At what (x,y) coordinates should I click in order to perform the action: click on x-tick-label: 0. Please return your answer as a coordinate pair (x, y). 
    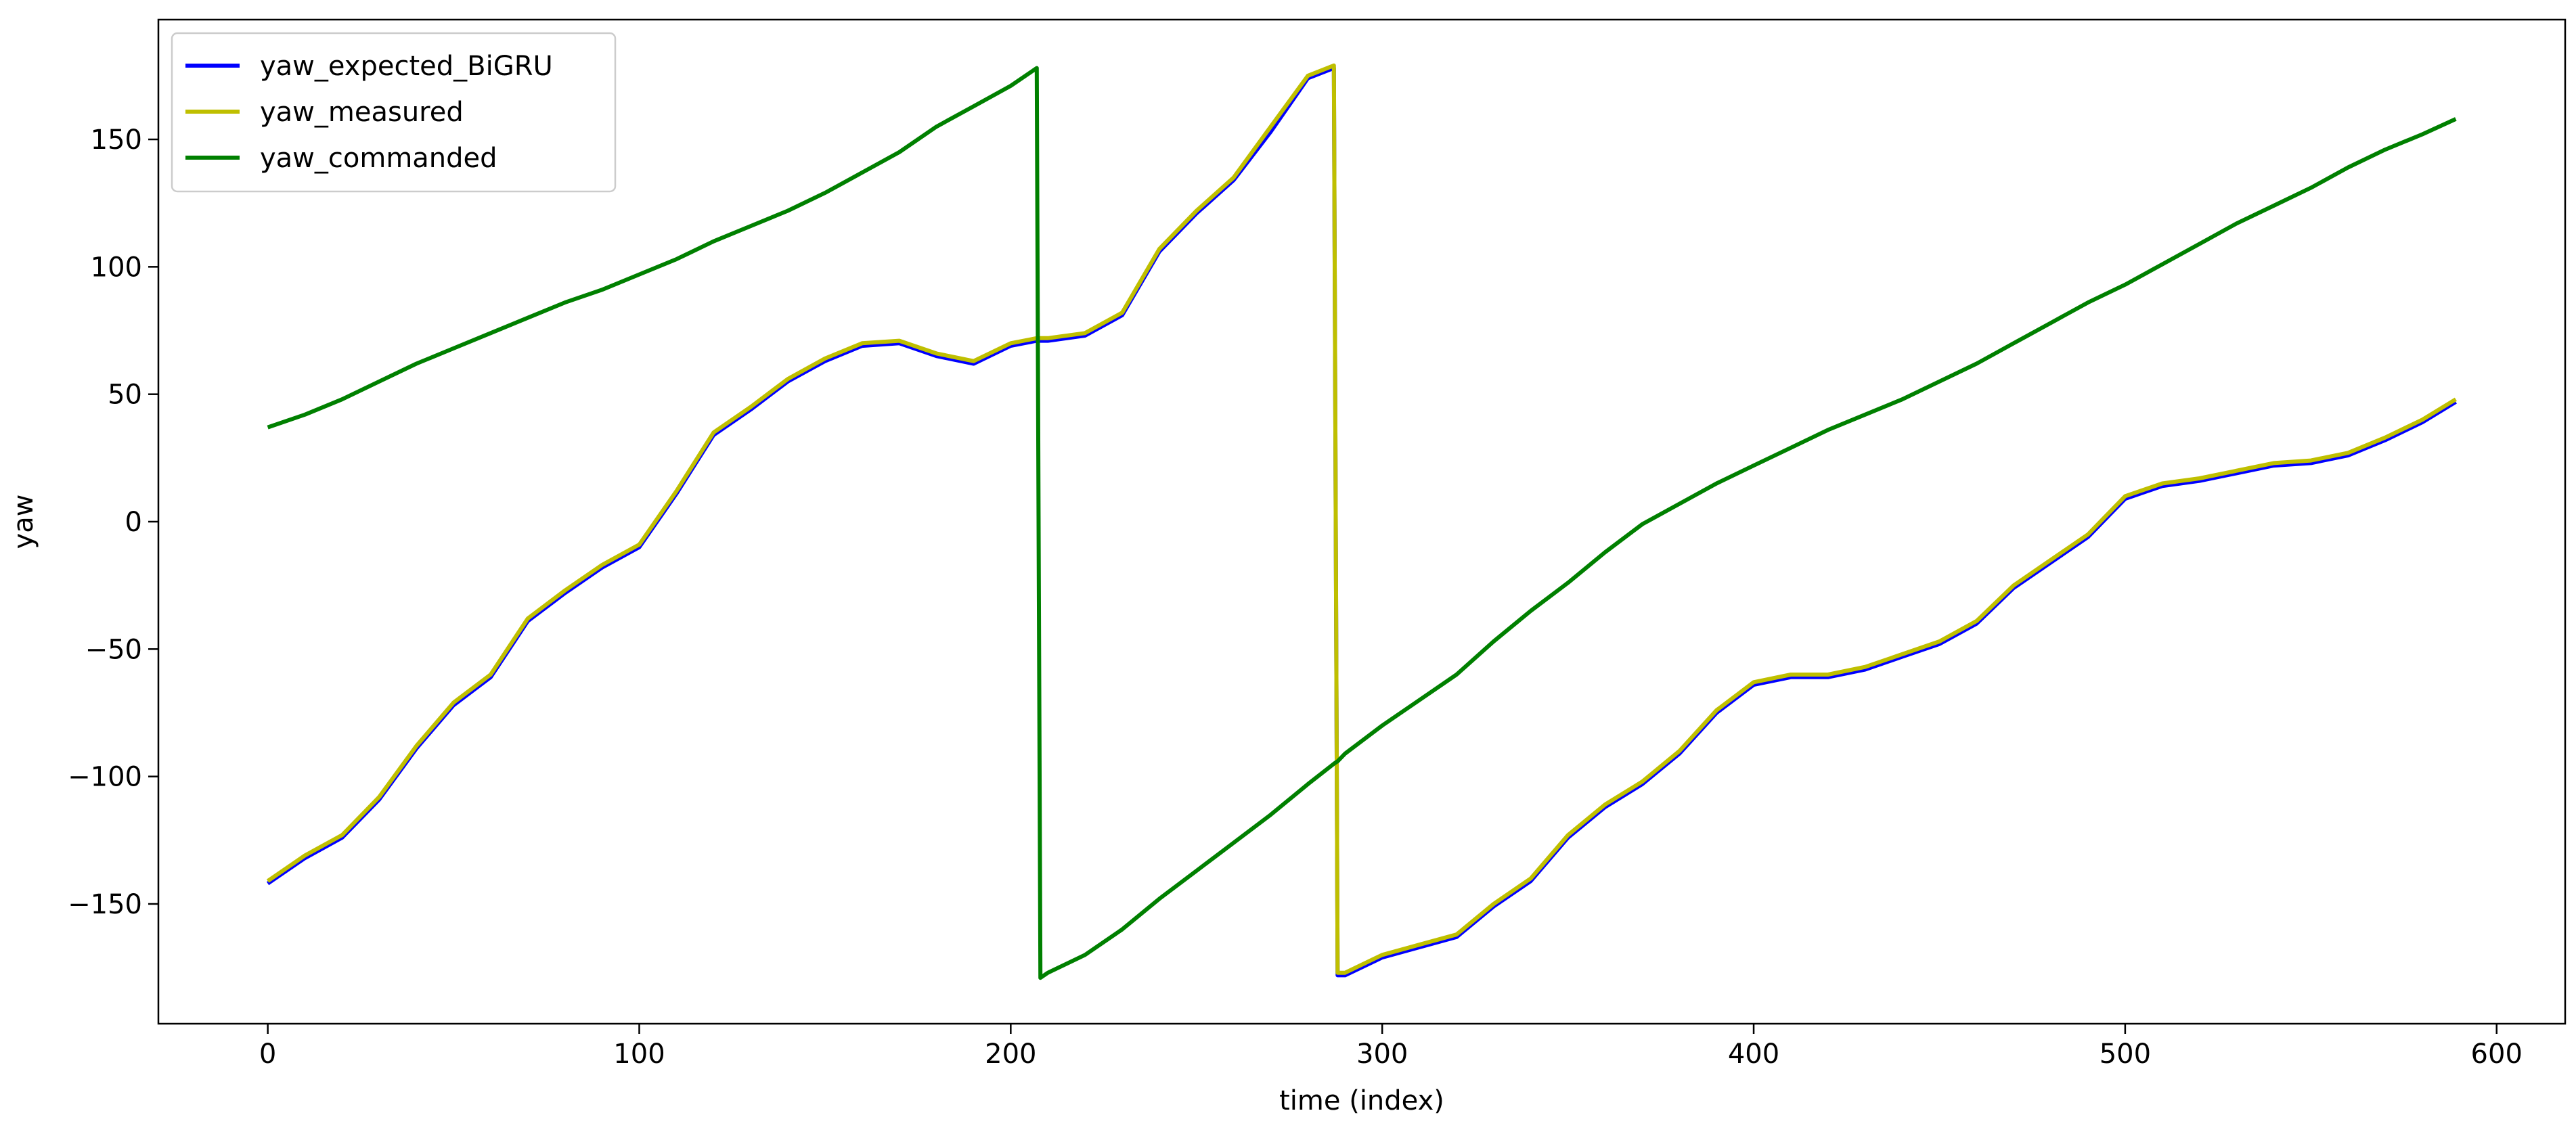
    Looking at the image, I should click on (267, 1054).